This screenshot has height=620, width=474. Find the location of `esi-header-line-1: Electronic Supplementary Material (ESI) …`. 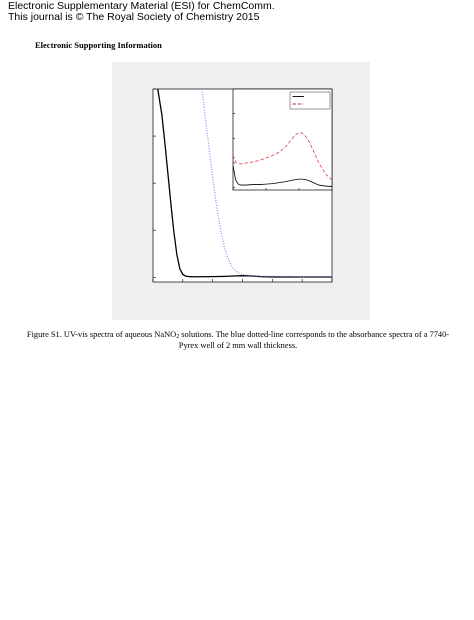

esi-header-line-1: Electronic Supplementary Material (ESI) … is located at coordinates (141, 6).